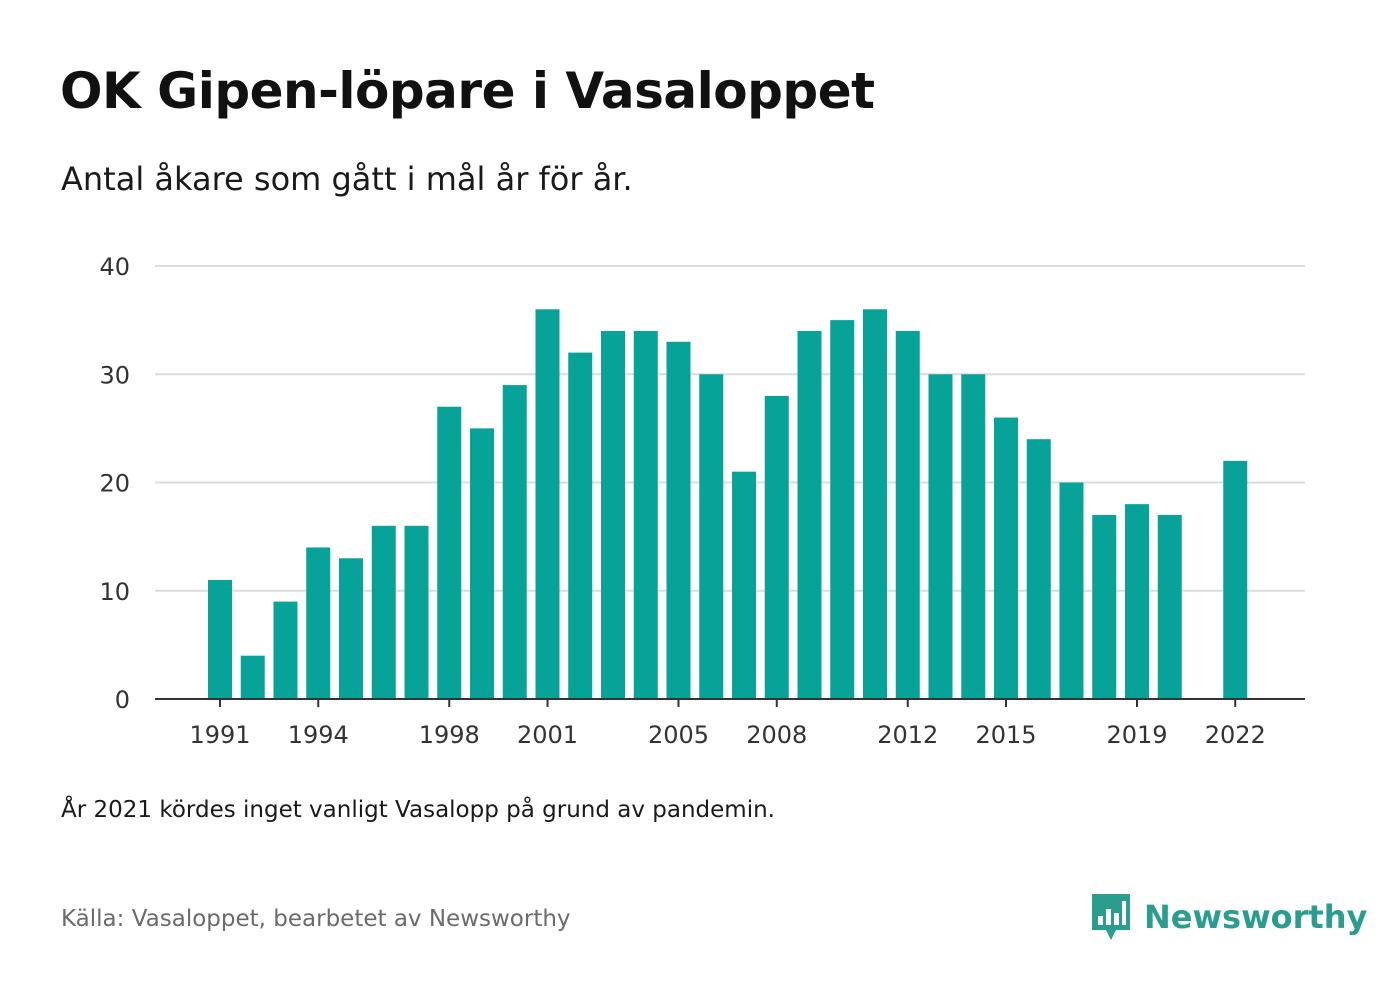 The height and width of the screenshot is (1000, 1400). I want to click on bar-2002, so click(580, 525).